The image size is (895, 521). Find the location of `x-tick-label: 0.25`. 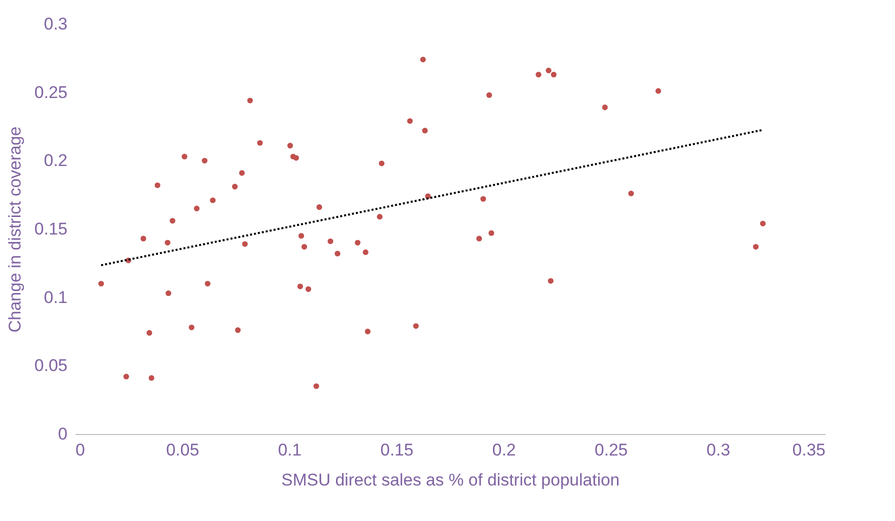

x-tick-label: 0.25 is located at coordinates (611, 450).